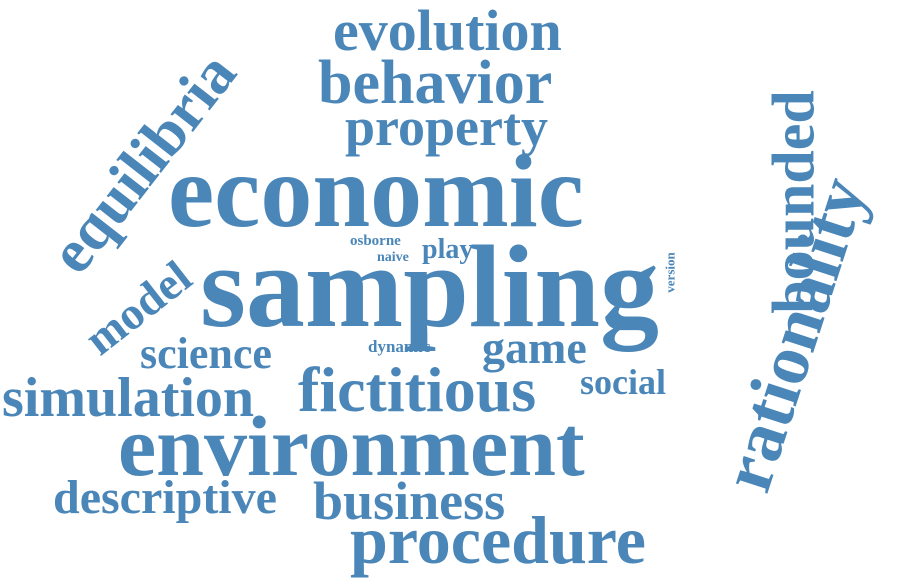 Image resolution: width=900 pixels, height=579 pixels. I want to click on word-dynamic: dynamic, so click(399, 346).